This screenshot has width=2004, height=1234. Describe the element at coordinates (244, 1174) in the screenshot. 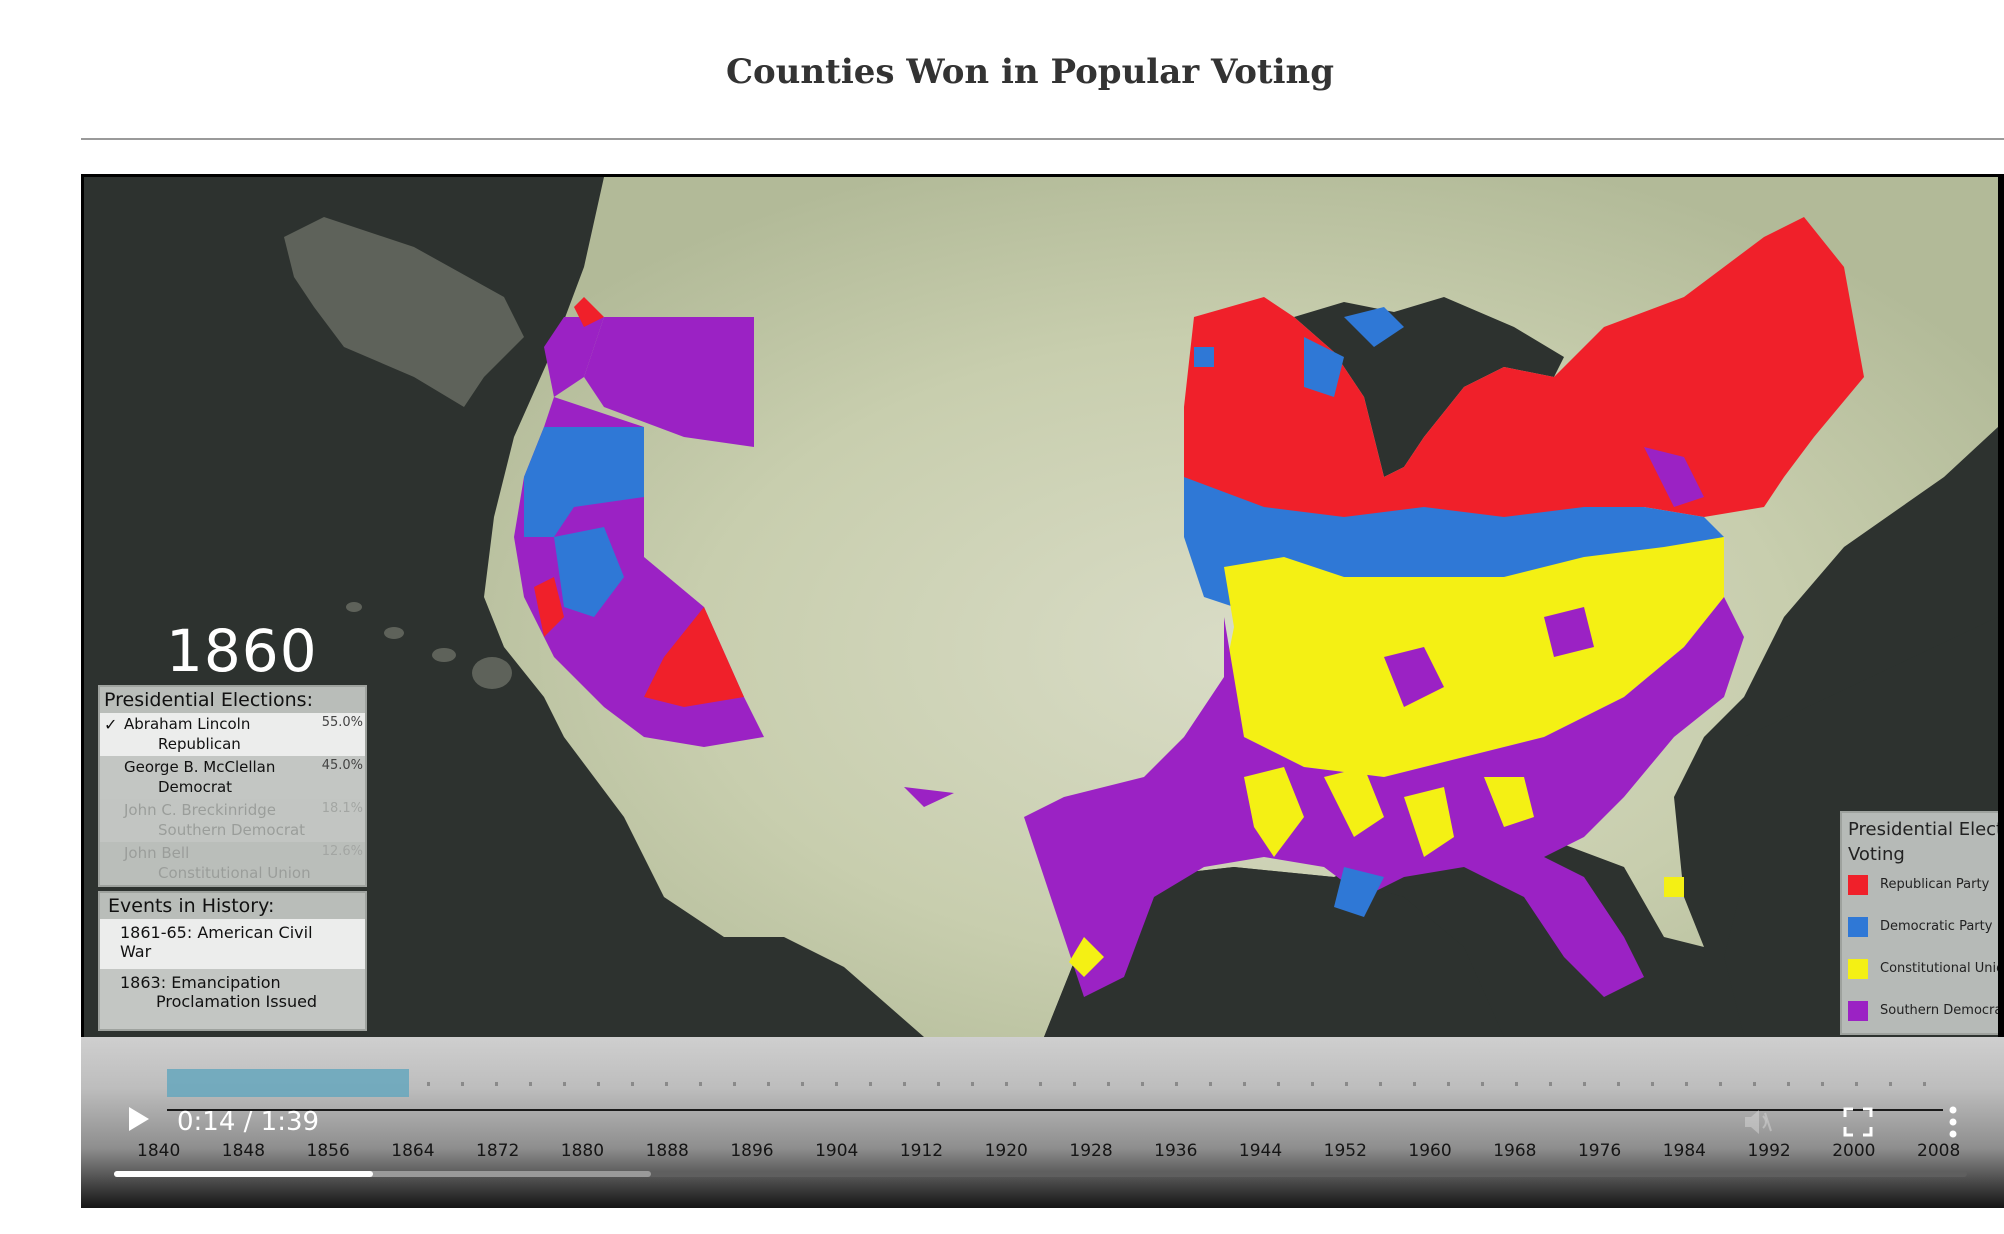

I see `progress-played` at that location.